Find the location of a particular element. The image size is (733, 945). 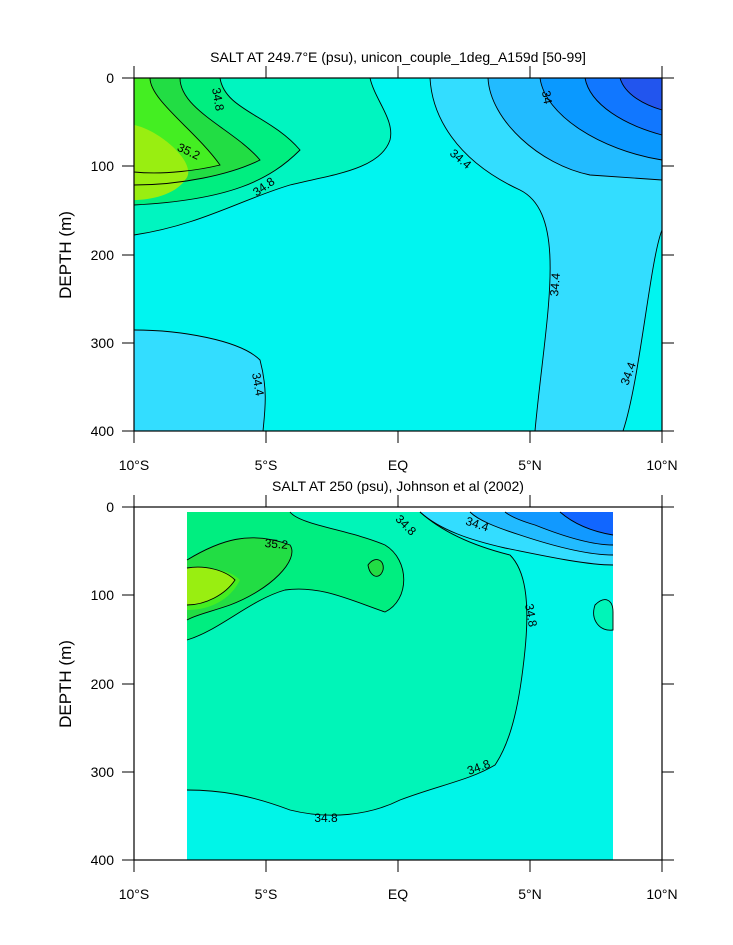

chart-title: SALT AT 250 (psu), Johnson et al (2002) is located at coordinates (398, 486).